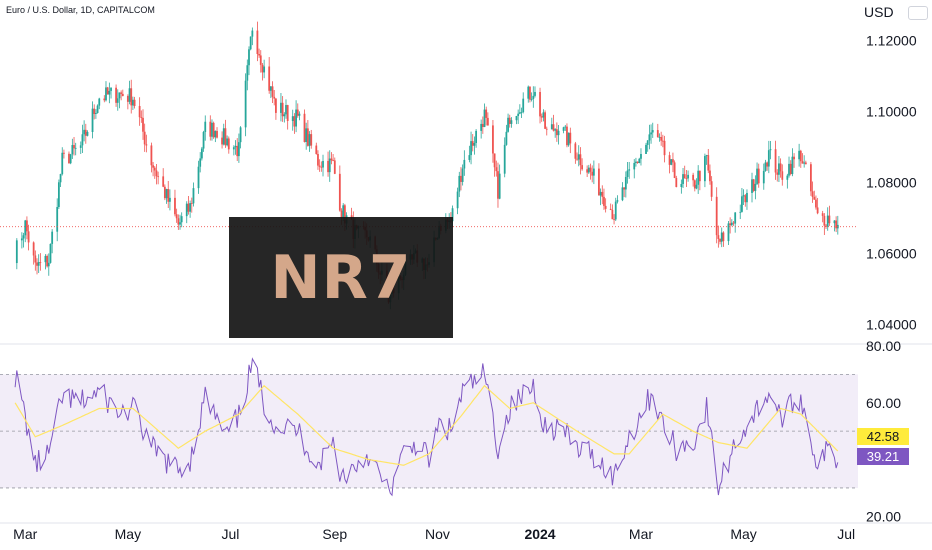  What do you see at coordinates (891, 324) in the screenshot?
I see `price-tick-label: 1.04000` at bounding box center [891, 324].